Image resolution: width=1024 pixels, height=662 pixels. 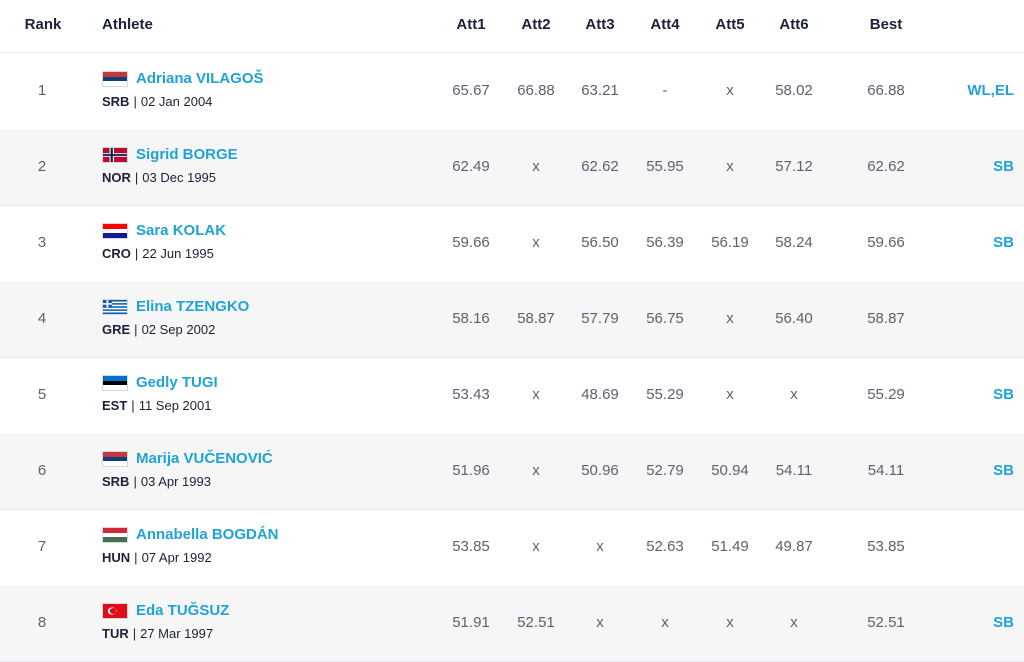 I want to click on best-mark: 62.62, so click(x=886, y=166).